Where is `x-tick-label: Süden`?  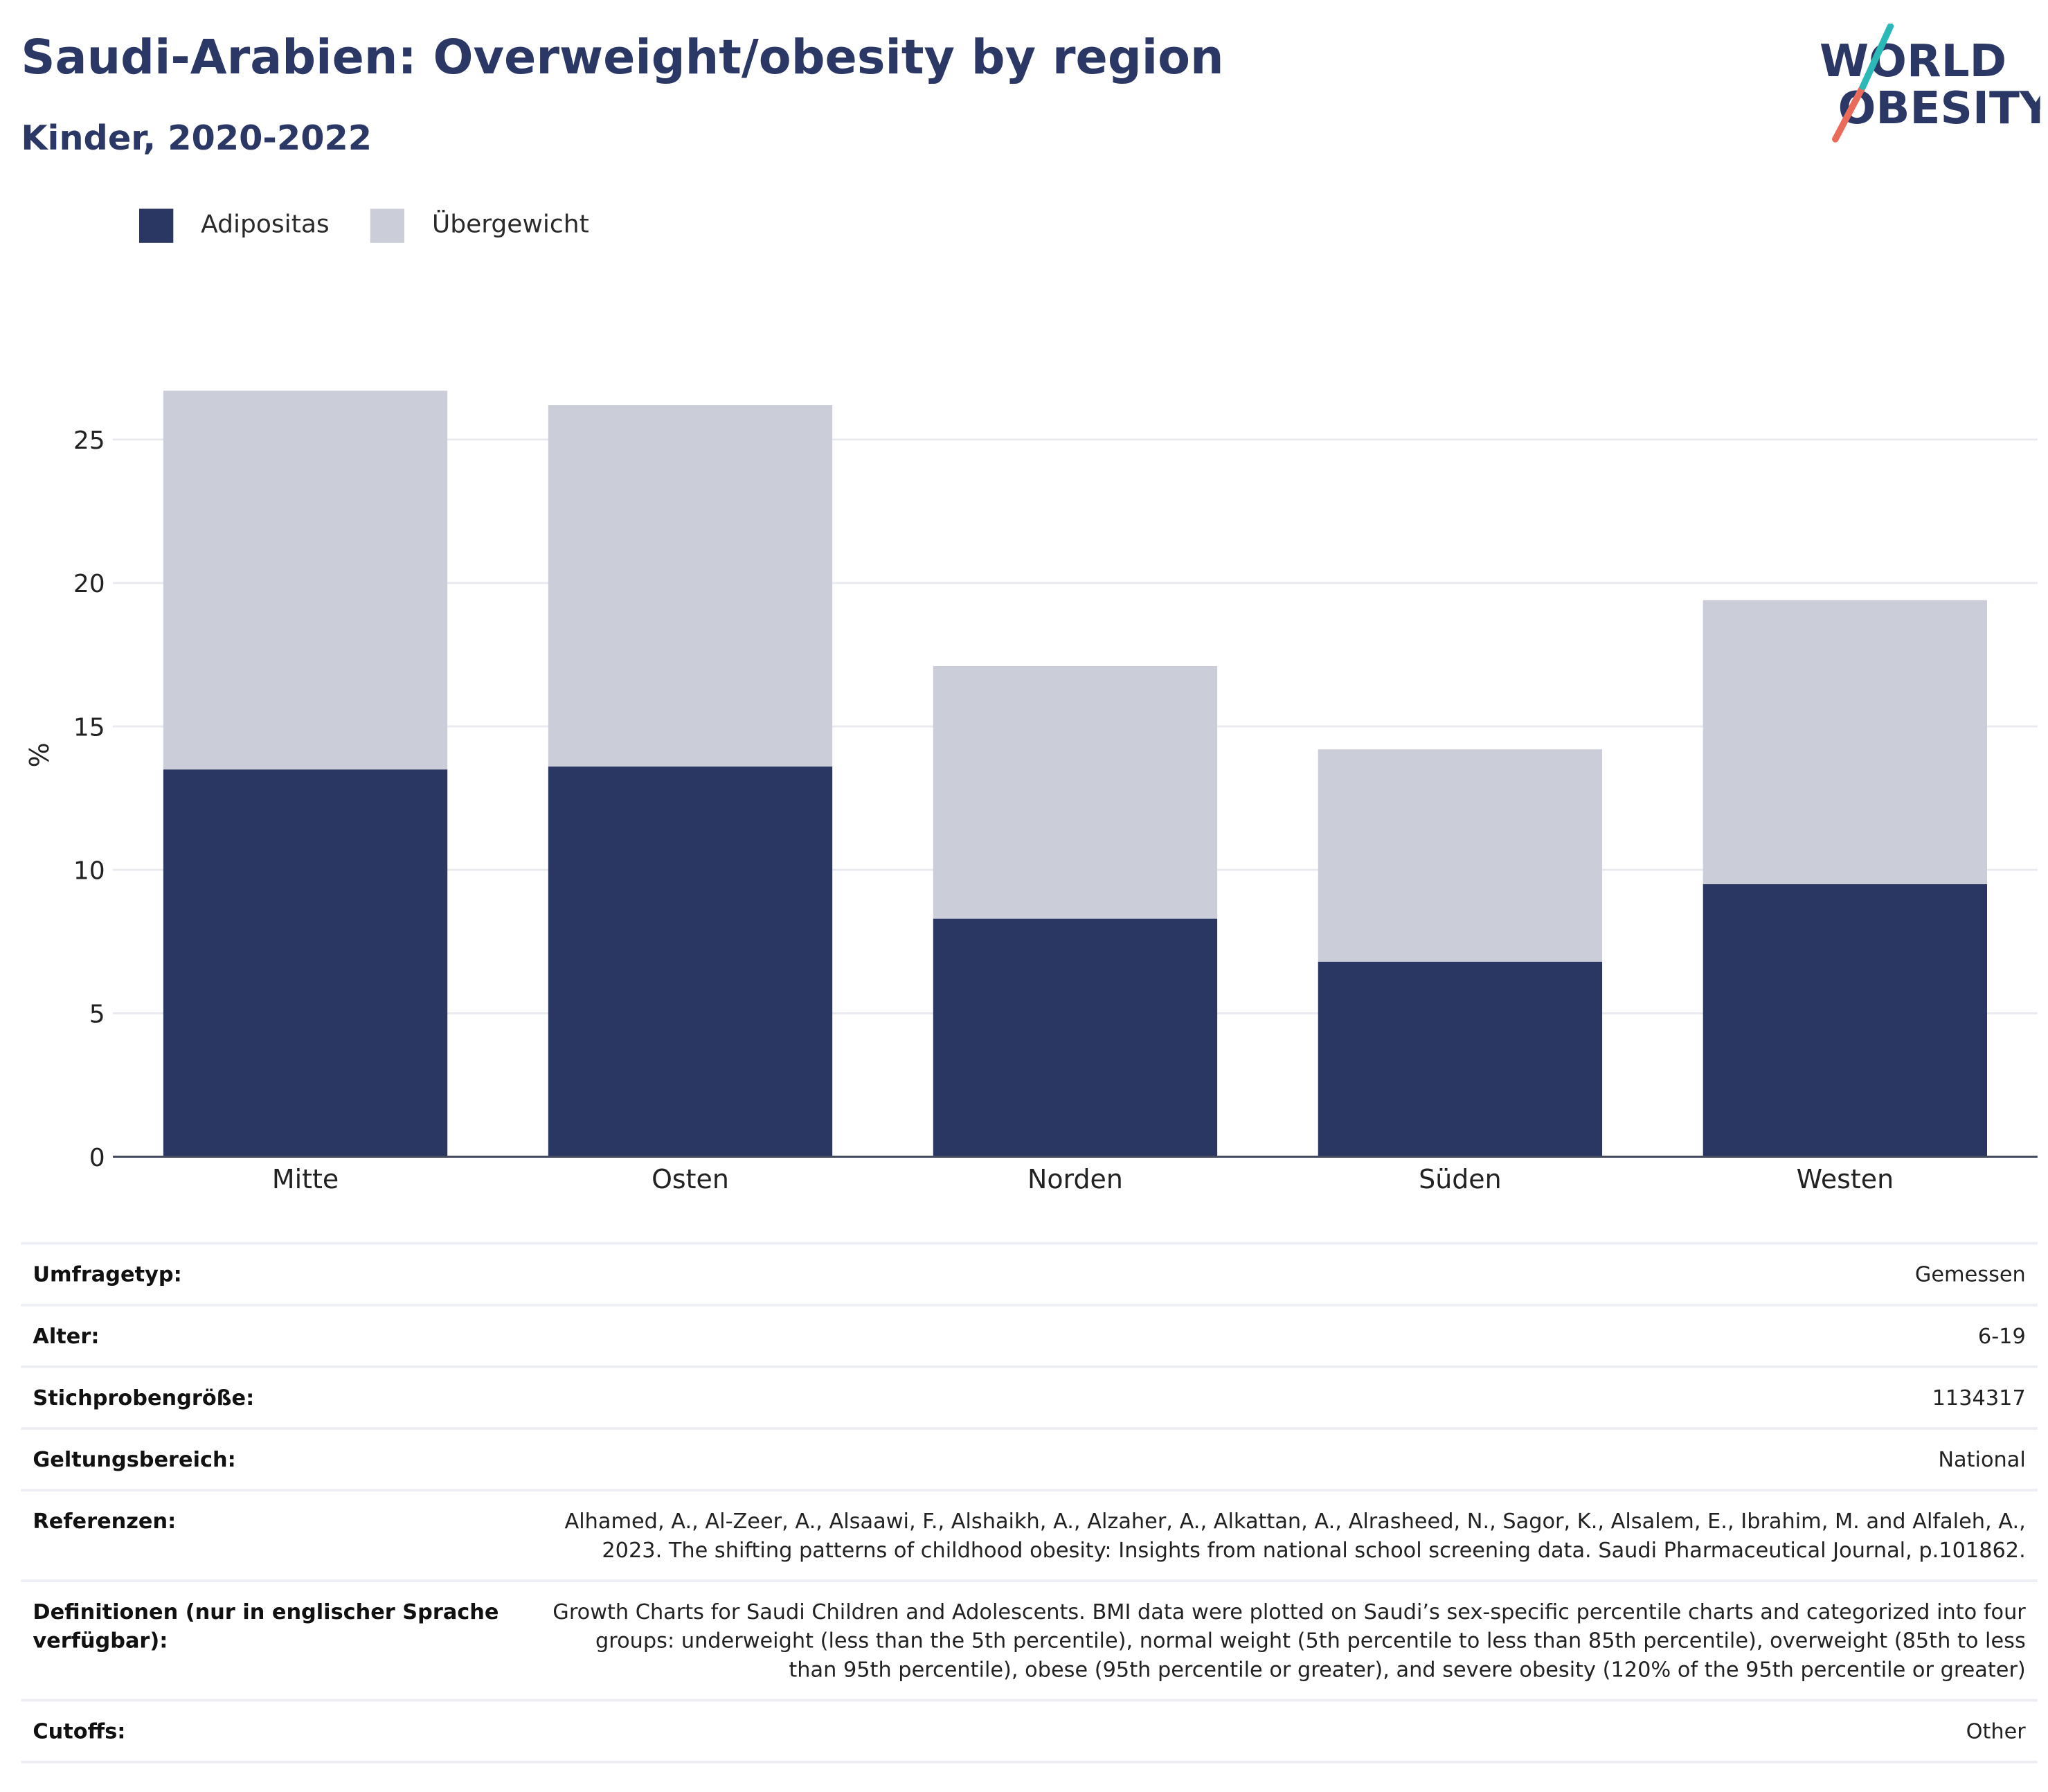
x-tick-label: Süden is located at coordinates (1460, 1179).